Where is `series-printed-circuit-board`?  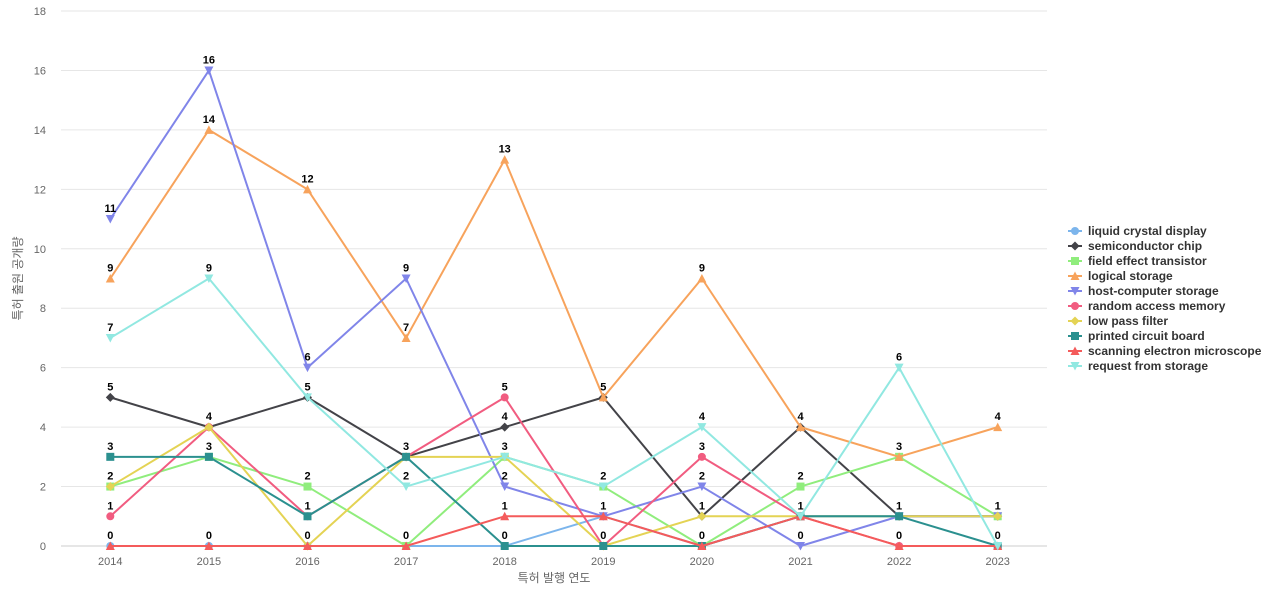 series-printed-circuit-board is located at coordinates (554, 501).